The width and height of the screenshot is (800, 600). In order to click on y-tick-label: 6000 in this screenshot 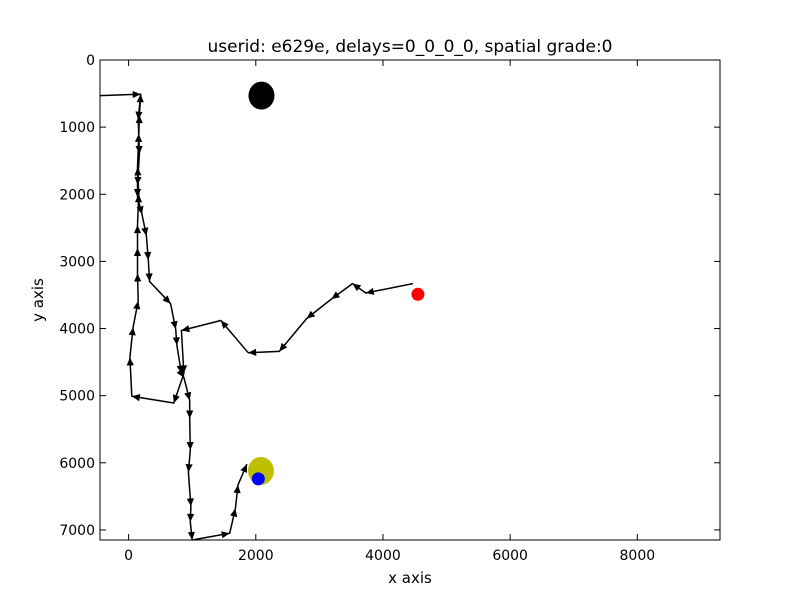, I will do `click(77, 464)`.